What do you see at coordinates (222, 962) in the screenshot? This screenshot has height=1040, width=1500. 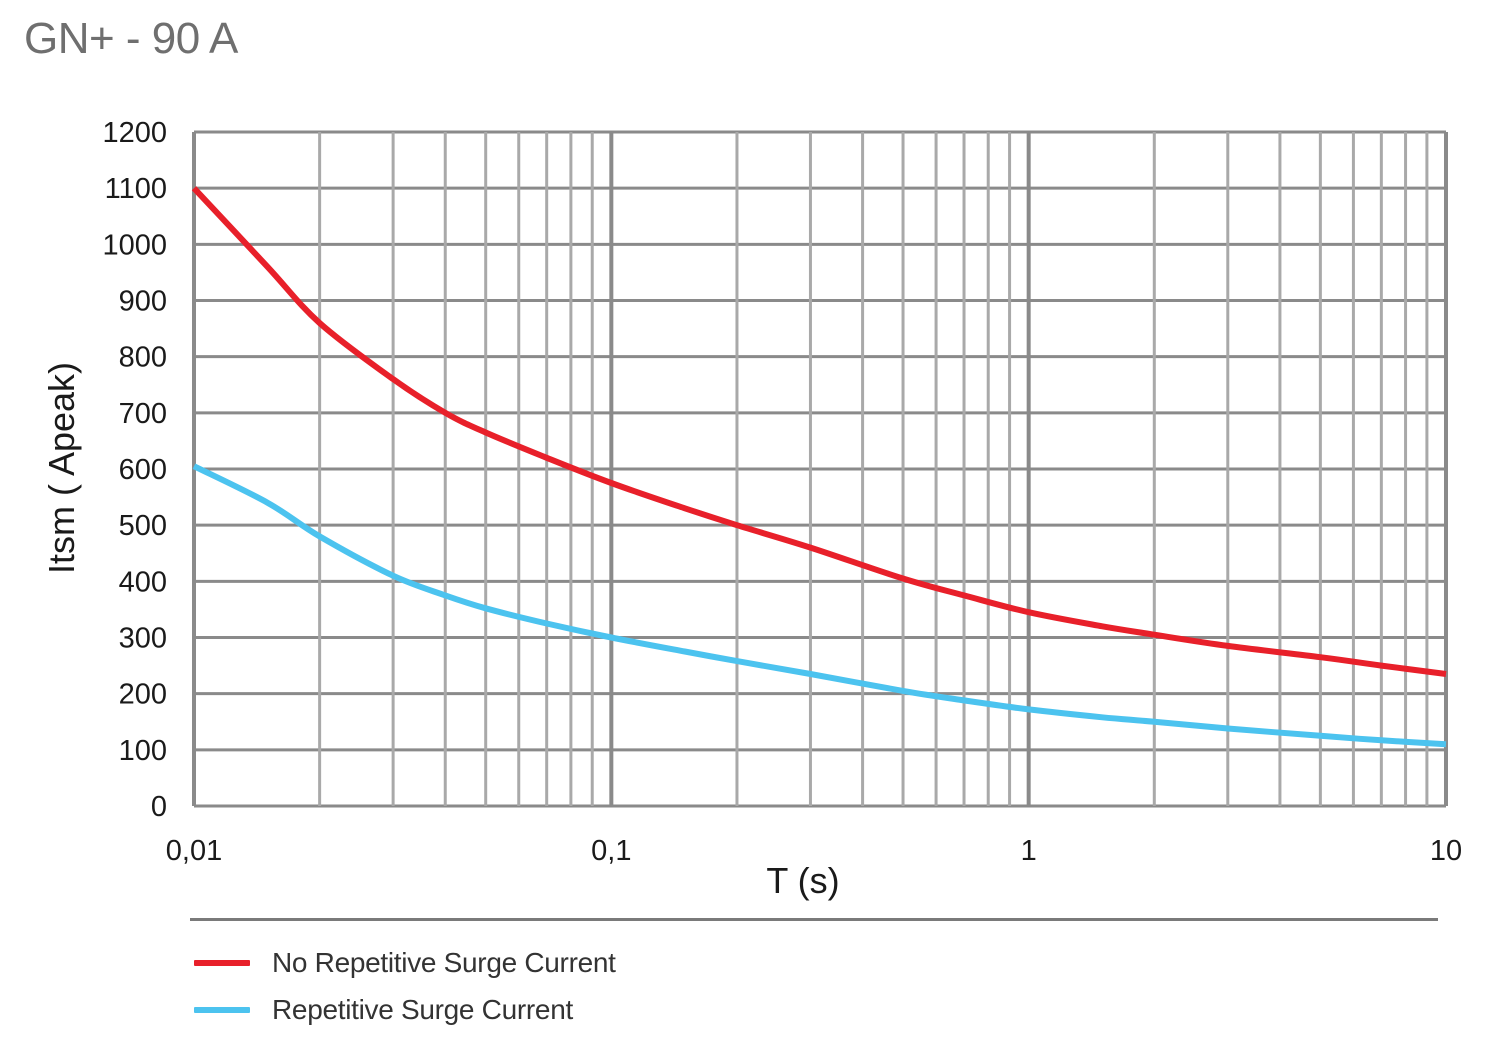 I see `legend-swatch-red` at bounding box center [222, 962].